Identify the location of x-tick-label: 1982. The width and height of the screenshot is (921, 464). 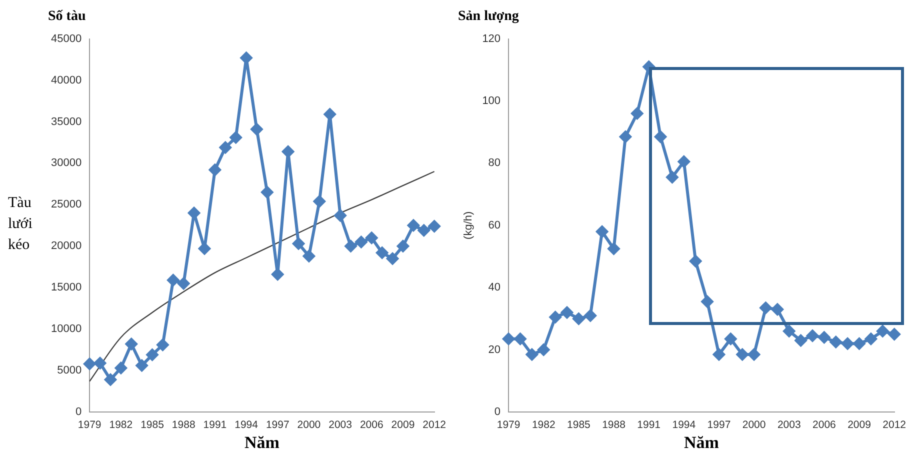
(121, 425).